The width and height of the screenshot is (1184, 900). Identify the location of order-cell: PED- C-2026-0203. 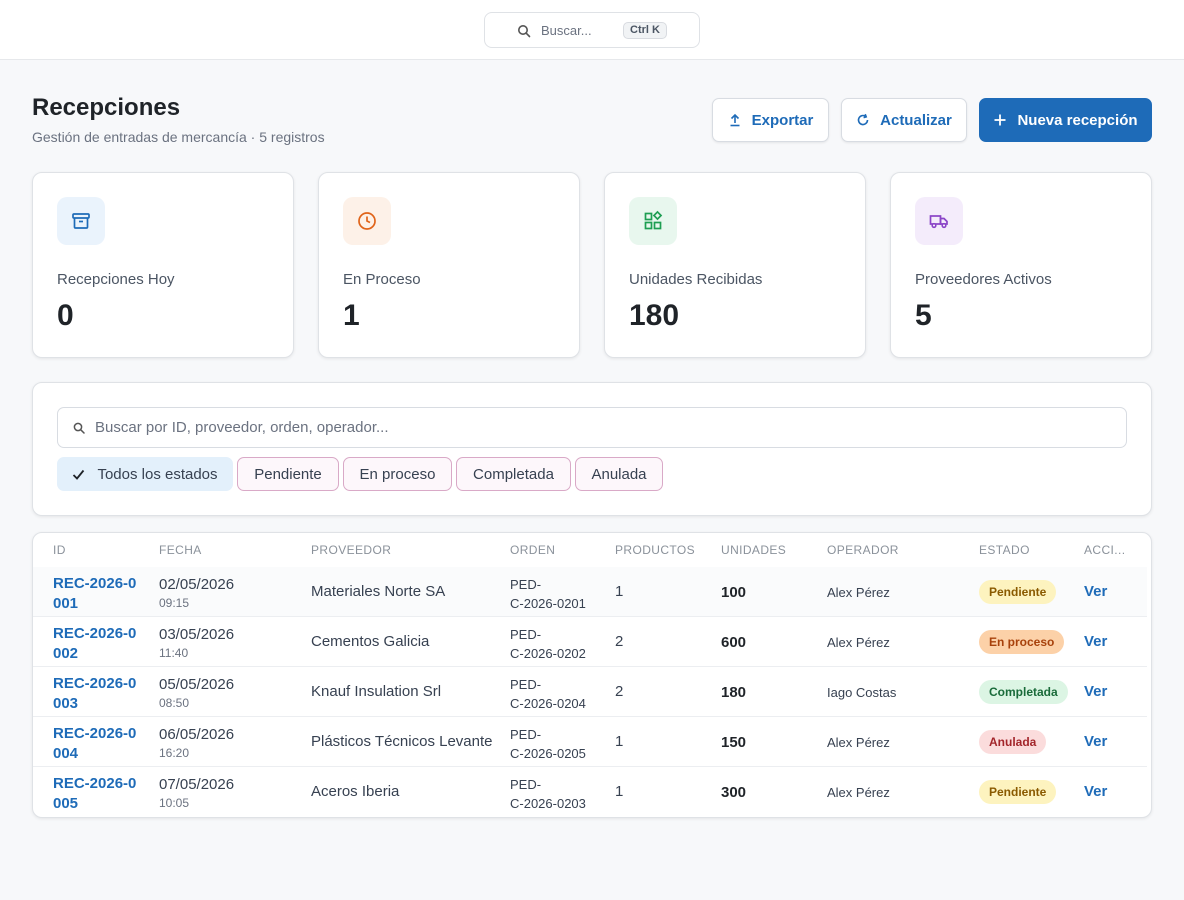
(548, 794).